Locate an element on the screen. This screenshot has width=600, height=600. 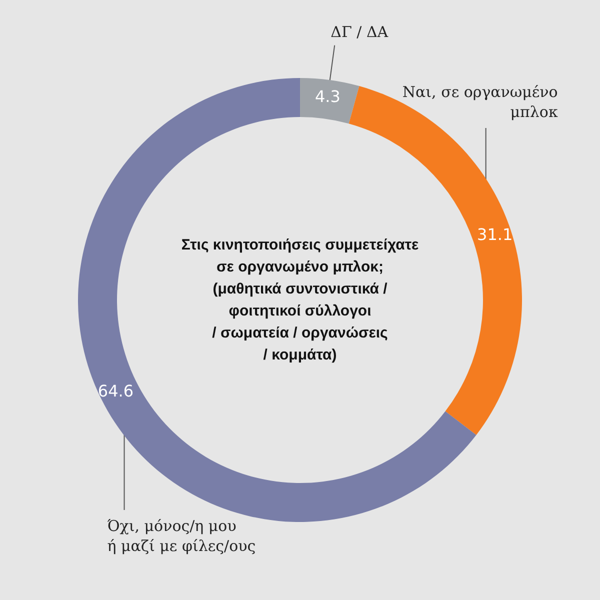
data-label: 31.1 is located at coordinates (495, 234).